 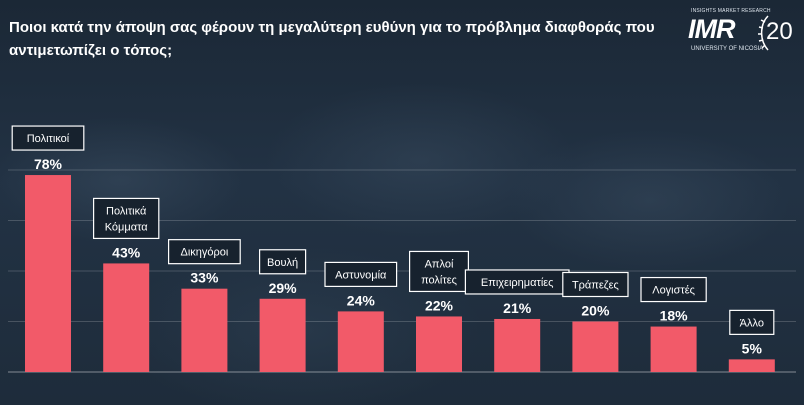 I want to click on category-label-text: Τράπεζες, so click(x=595, y=286).